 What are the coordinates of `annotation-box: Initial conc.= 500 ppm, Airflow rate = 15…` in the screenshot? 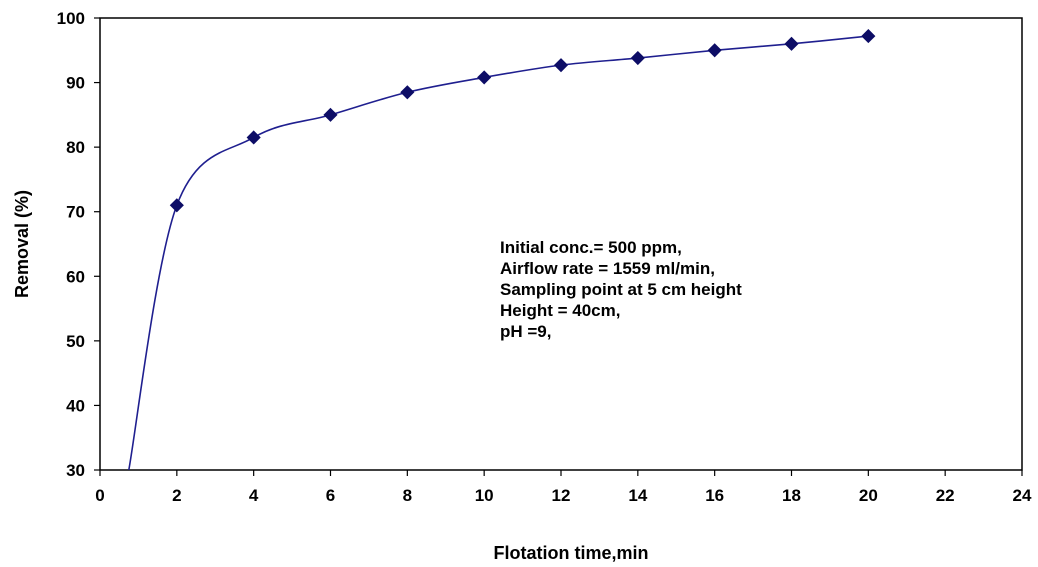 It's located at (621, 289).